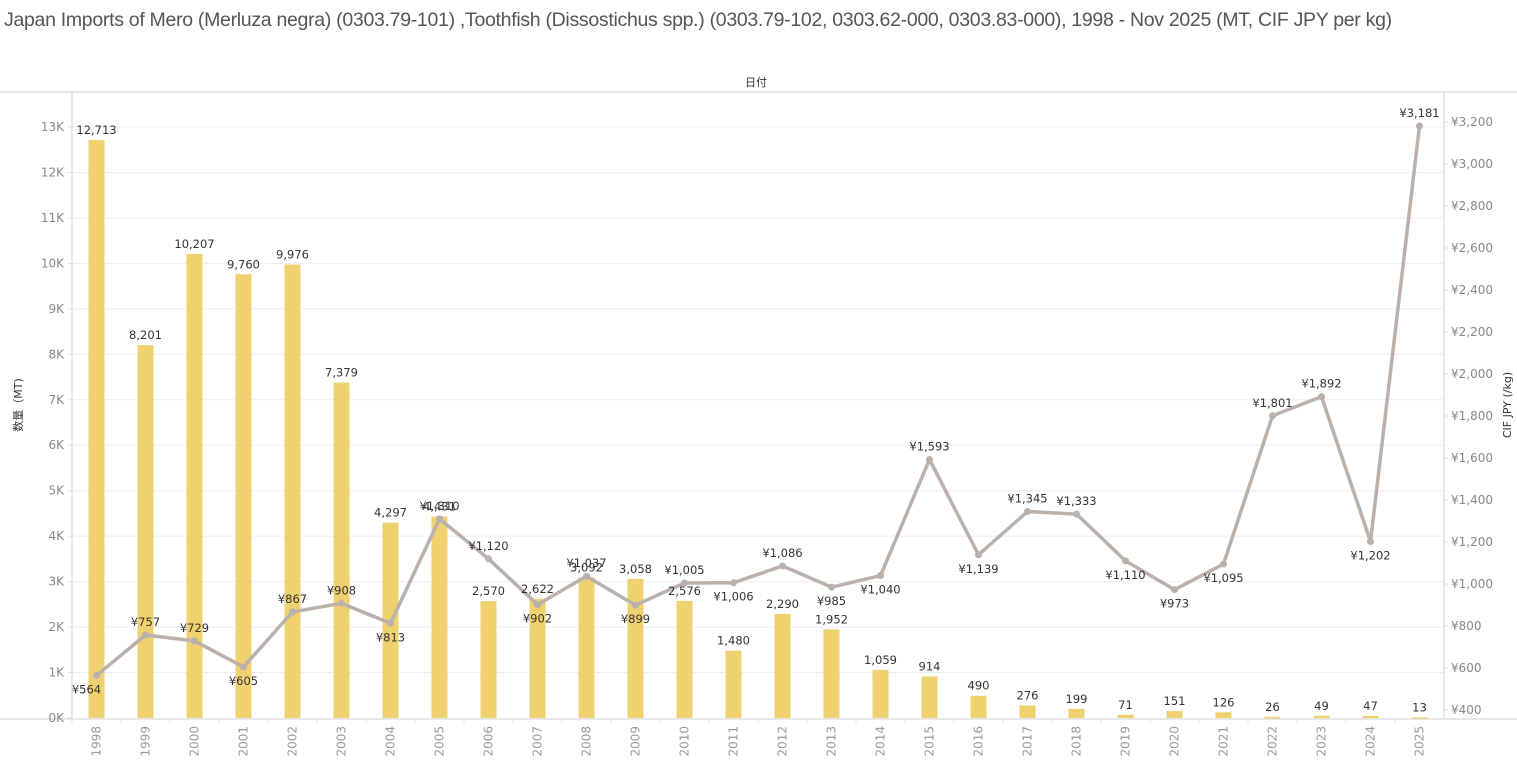 Image resolution: width=1517 pixels, height=760 pixels. Describe the element at coordinates (53, 263) in the screenshot. I see `y-tick-label: 10K` at that location.